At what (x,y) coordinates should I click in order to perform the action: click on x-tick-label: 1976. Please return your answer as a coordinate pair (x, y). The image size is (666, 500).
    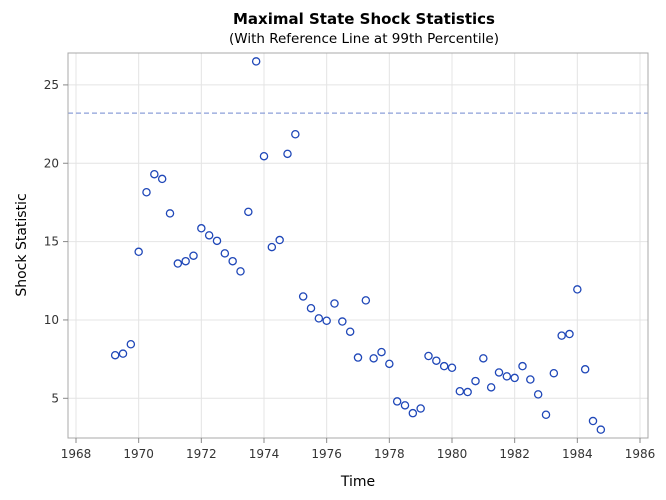
    Looking at the image, I should click on (326, 454).